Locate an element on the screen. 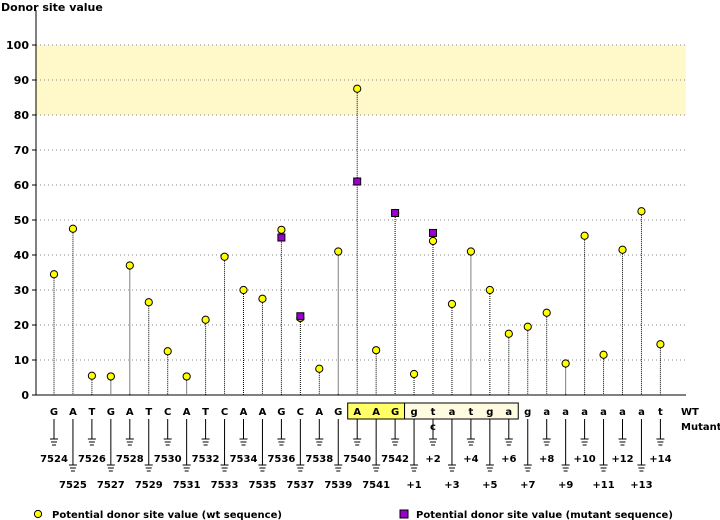  position-label-26: +8 is located at coordinates (546, 459).